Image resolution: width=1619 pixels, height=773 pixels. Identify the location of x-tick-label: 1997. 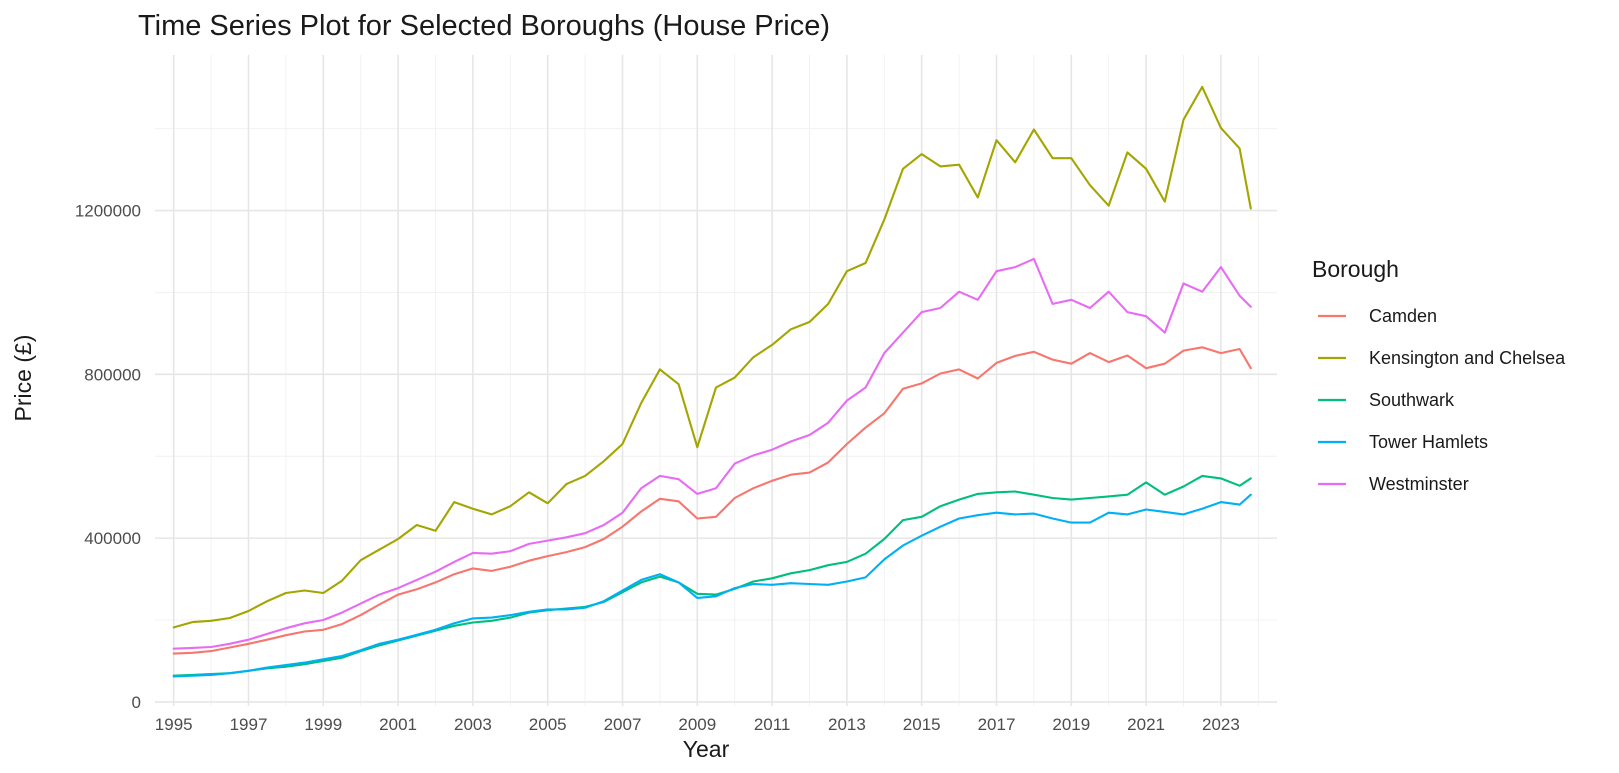
(249, 724).